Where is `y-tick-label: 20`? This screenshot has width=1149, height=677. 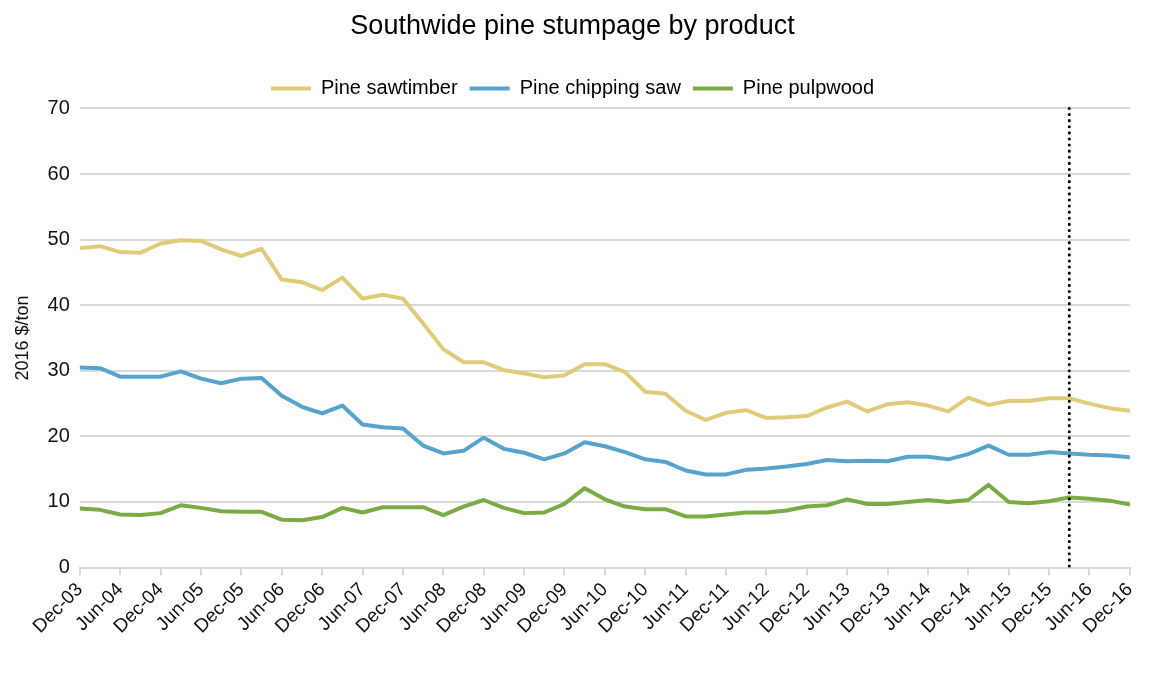 y-tick-label: 20 is located at coordinates (58, 434).